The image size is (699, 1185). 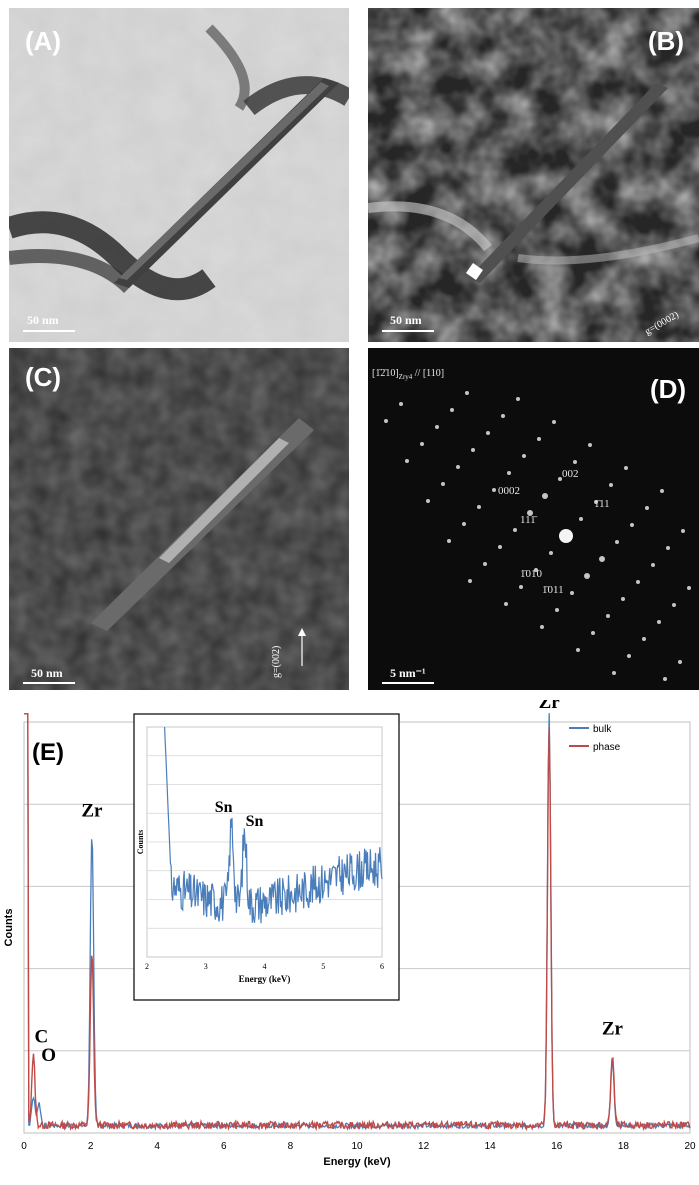 What do you see at coordinates (265, 979) in the screenshot?
I see `inset-x-axis-label: Energy (keV)` at bounding box center [265, 979].